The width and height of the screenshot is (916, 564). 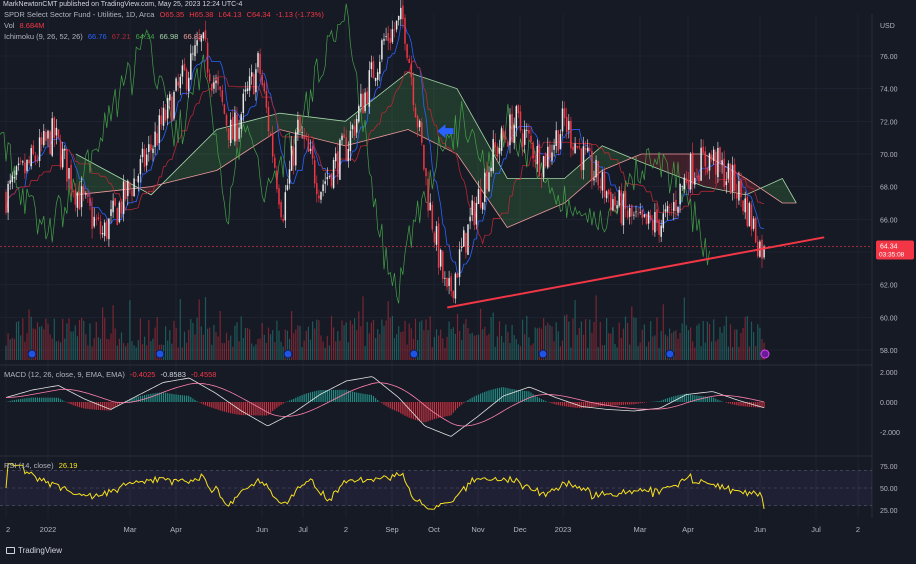 What do you see at coordinates (193, 36) in the screenshot?
I see `ichimoku-span-b-value: 66.83` at bounding box center [193, 36].